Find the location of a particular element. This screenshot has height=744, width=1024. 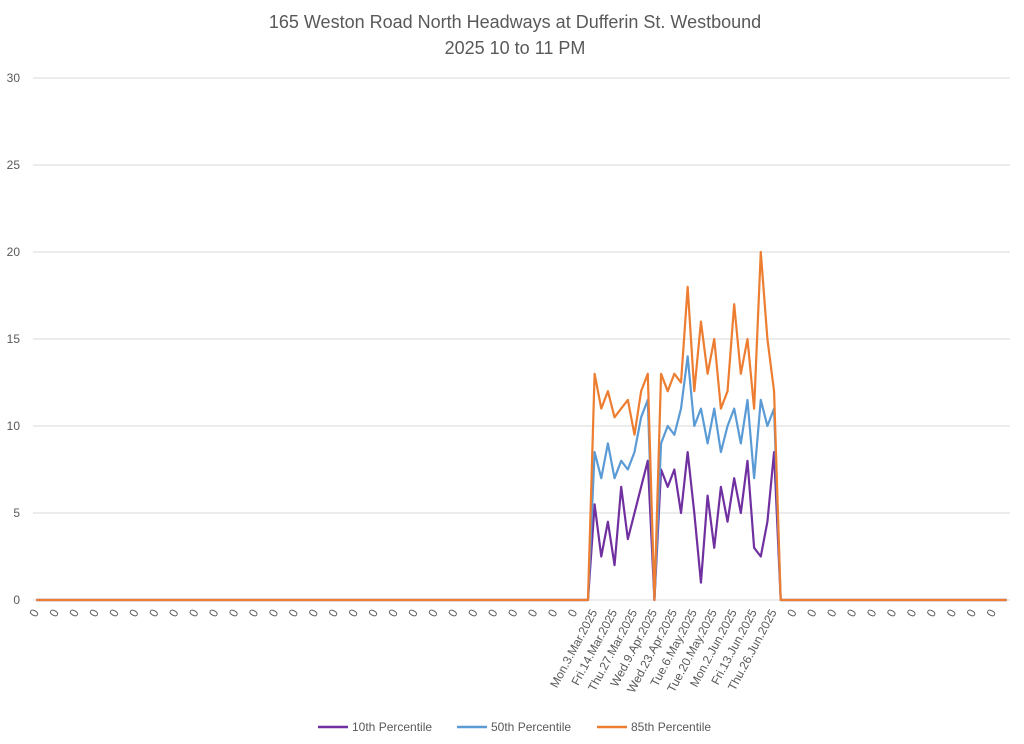

y-tick-label: 10 is located at coordinates (14, 426).